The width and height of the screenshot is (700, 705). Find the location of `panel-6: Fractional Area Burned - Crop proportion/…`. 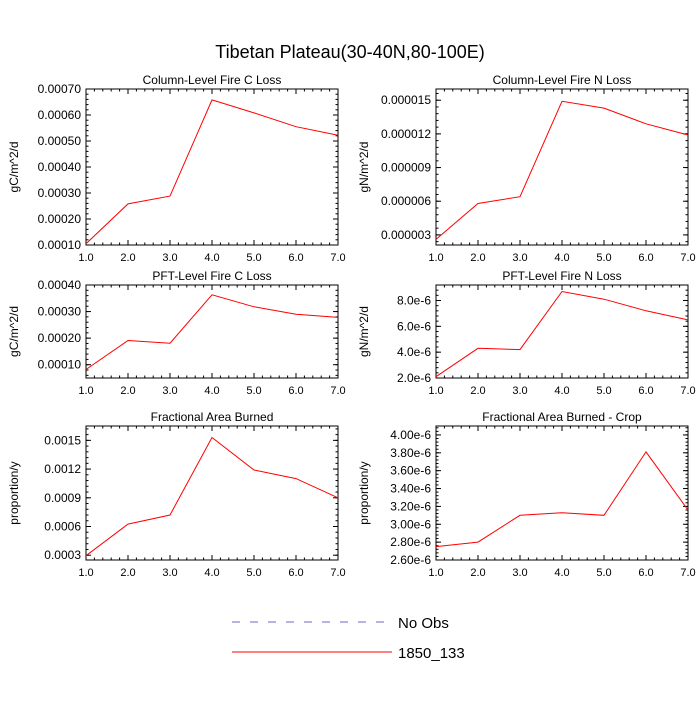

panel-6: Fractional Area Burned - Crop proportion/… is located at coordinates (526, 494).